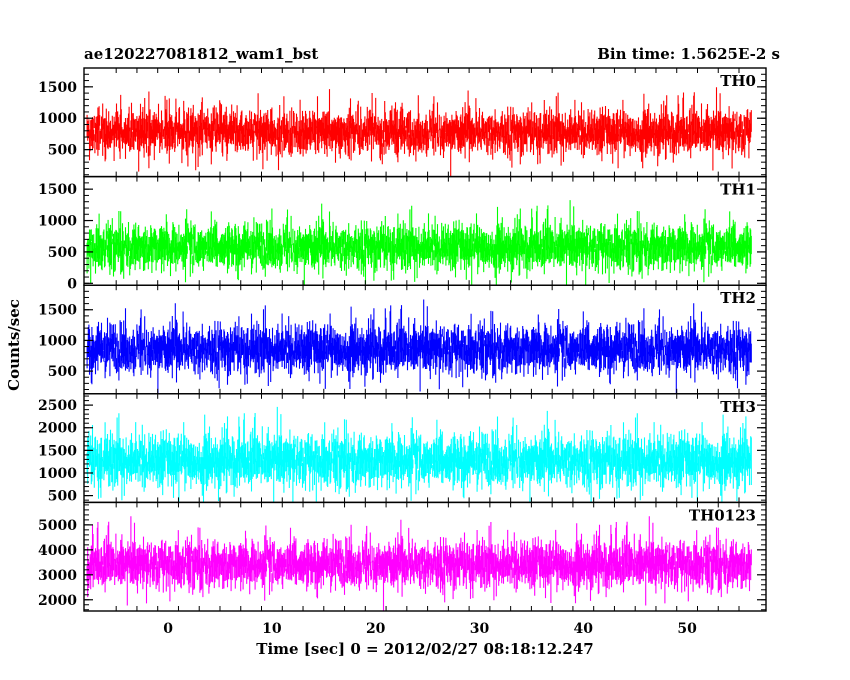 The height and width of the screenshot is (680, 850). I want to click on y-axis-label: Counts/sec, so click(14, 345).